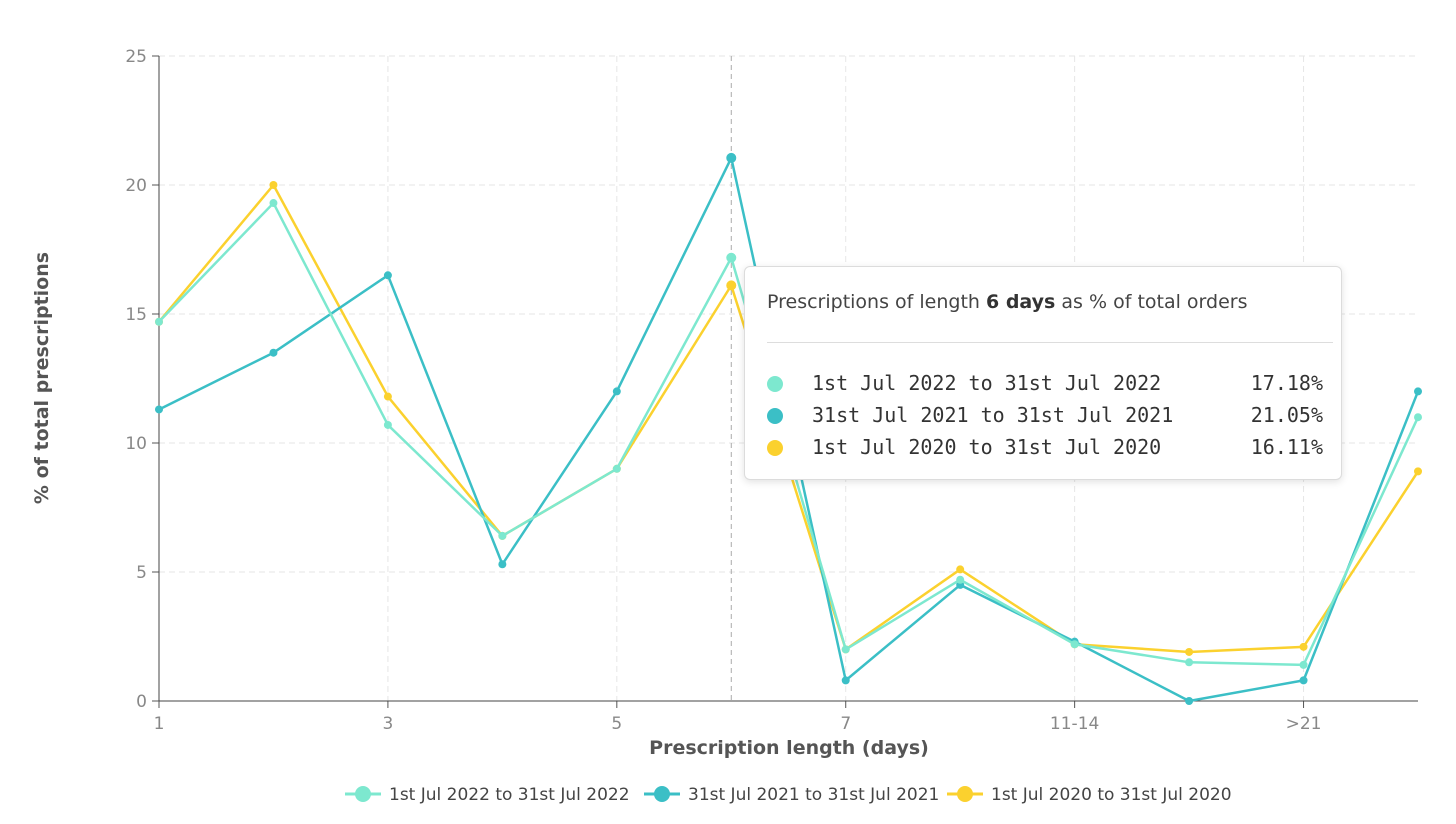 The height and width of the screenshot is (824, 1456). Describe the element at coordinates (1286, 383) in the screenshot. I see `tooltip-series-value: 17.18%` at that location.